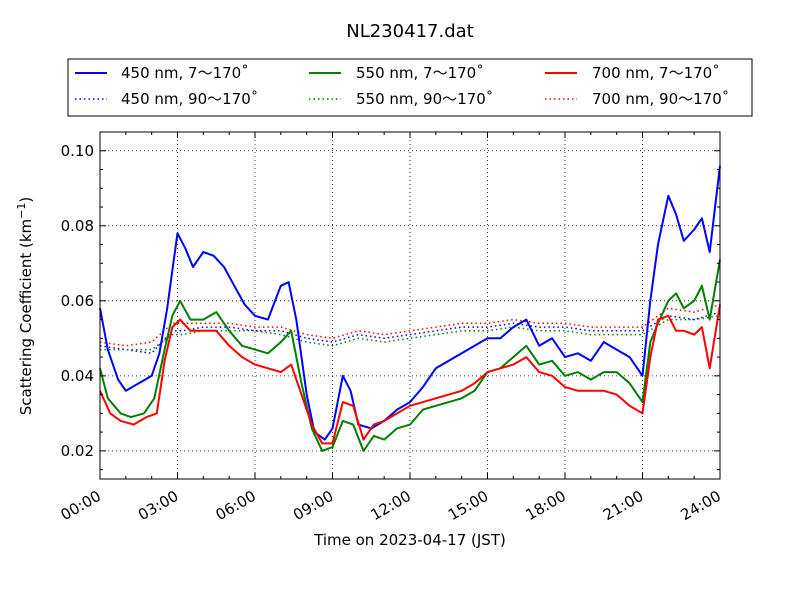  I want to click on x-axis-label: Time on 2023-04-17 (JST), so click(409, 540).